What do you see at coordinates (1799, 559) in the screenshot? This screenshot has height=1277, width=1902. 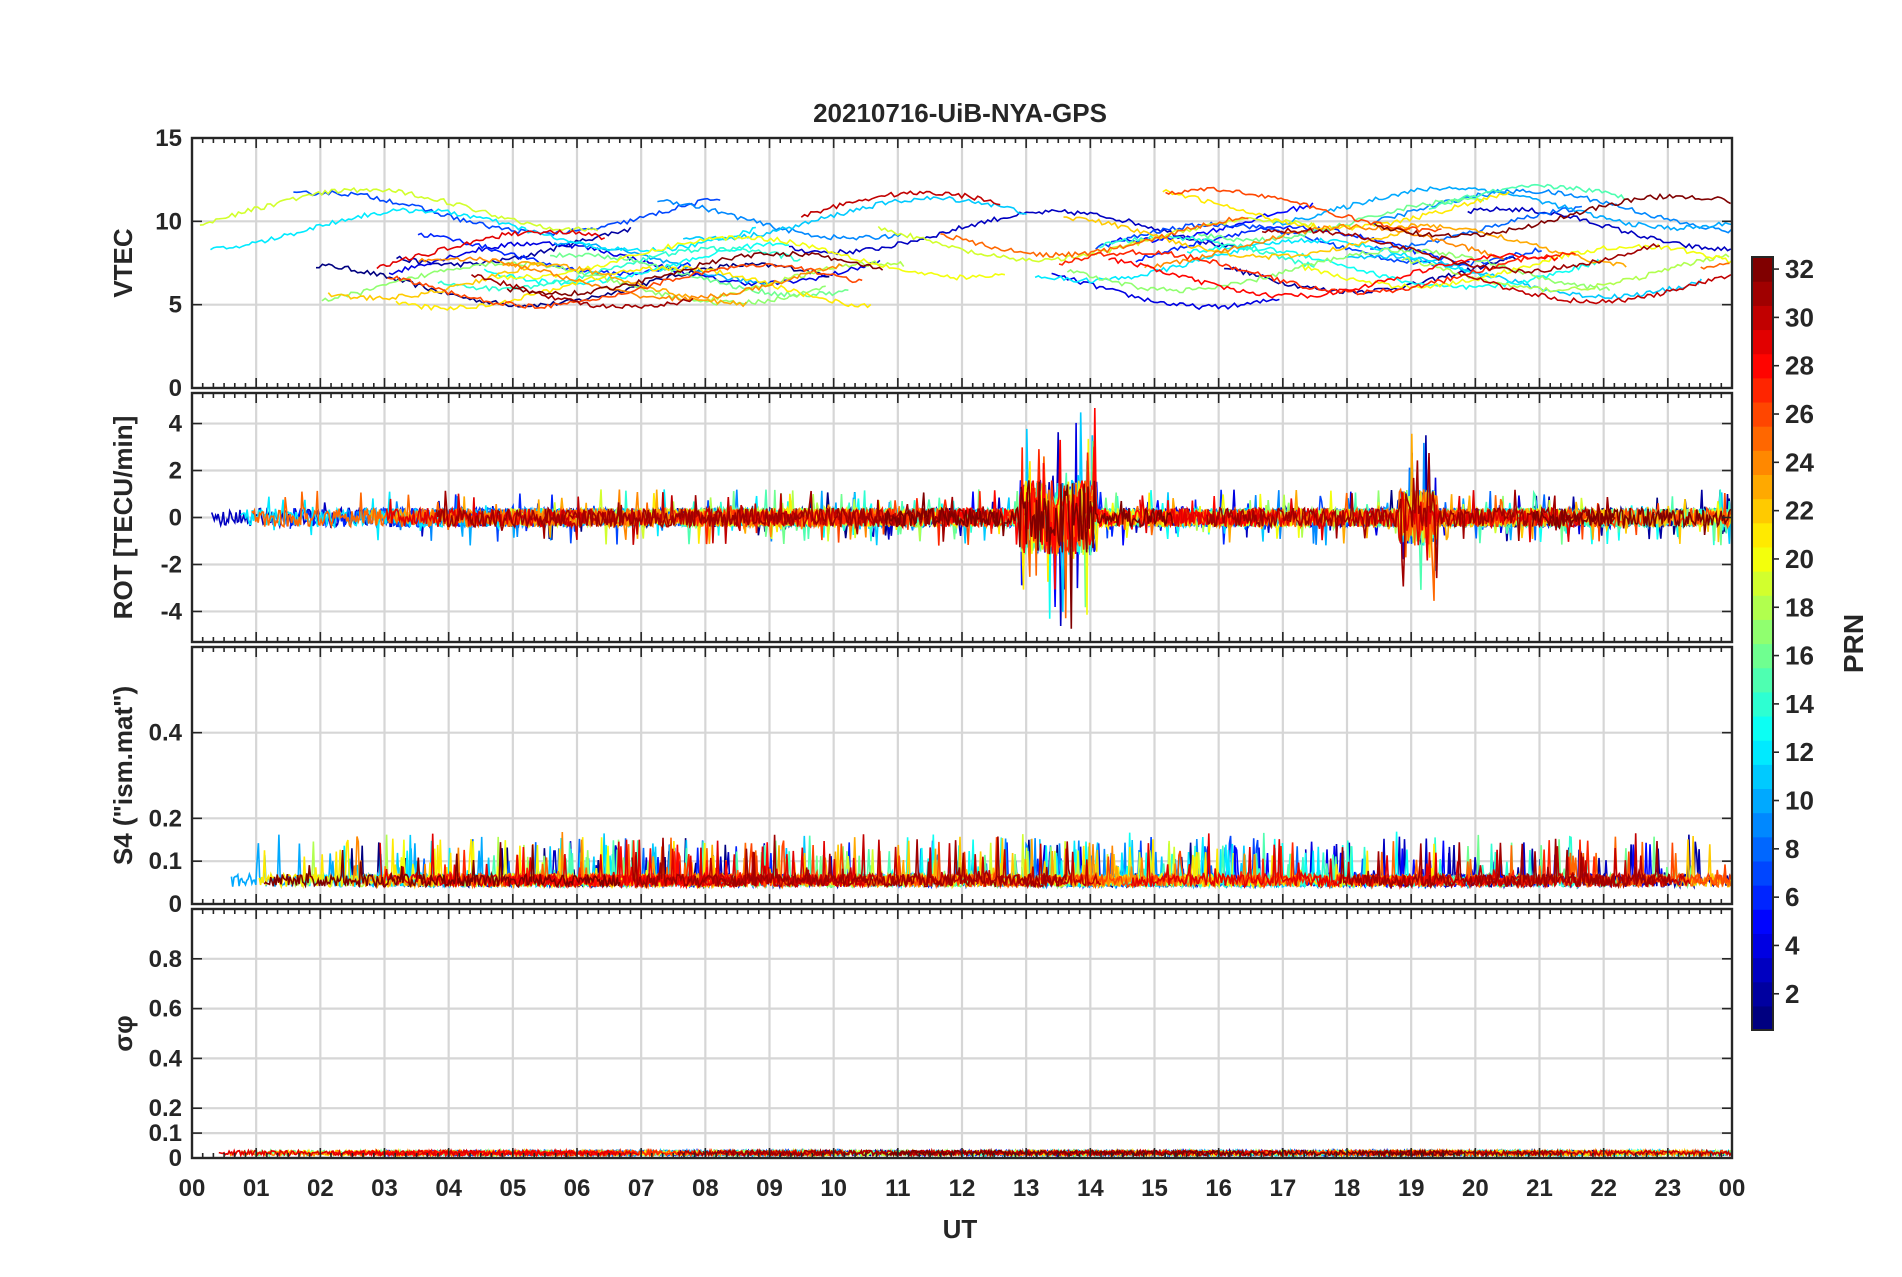 I see `colorbar-tick-label: 20` at bounding box center [1799, 559].